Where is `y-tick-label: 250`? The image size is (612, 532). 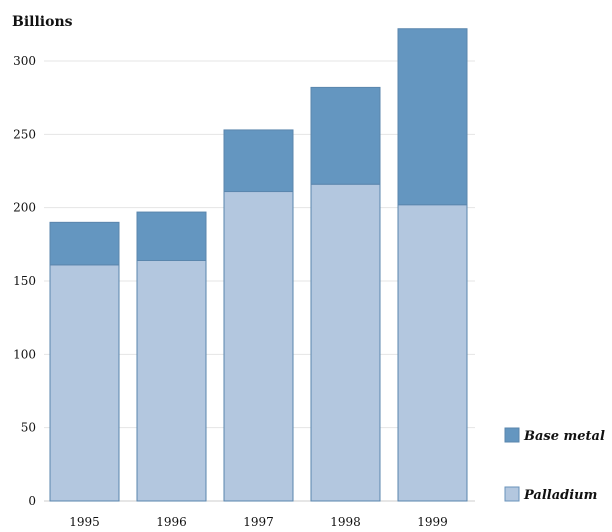
y-tick-label: 250 is located at coordinates (24, 134).